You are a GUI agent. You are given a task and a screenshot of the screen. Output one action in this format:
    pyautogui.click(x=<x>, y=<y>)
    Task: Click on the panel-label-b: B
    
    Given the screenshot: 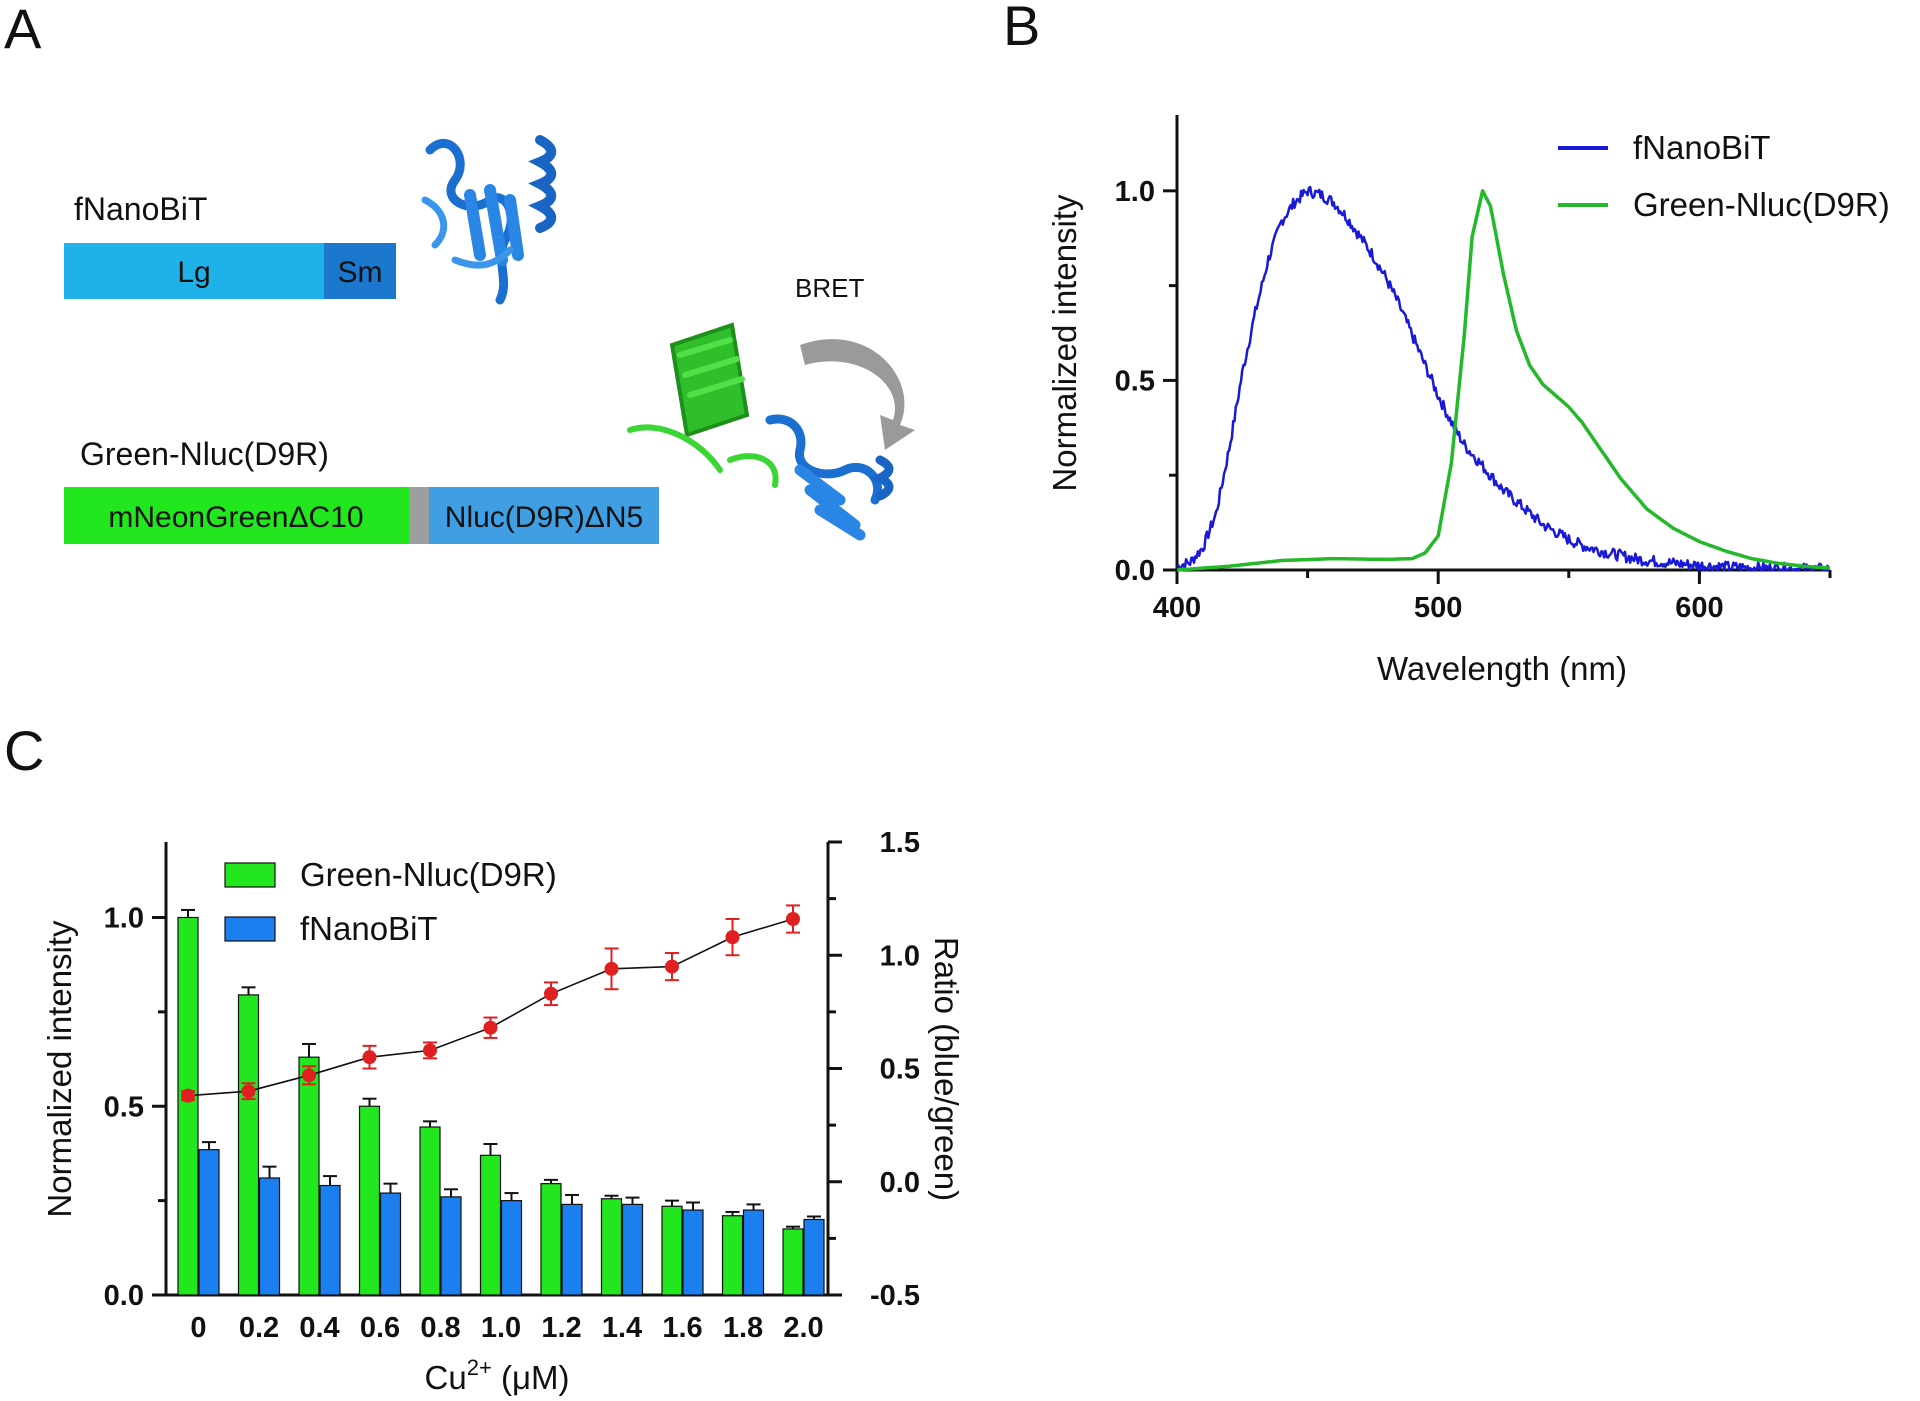 What is the action you would take?
    pyautogui.click(x=1021, y=28)
    